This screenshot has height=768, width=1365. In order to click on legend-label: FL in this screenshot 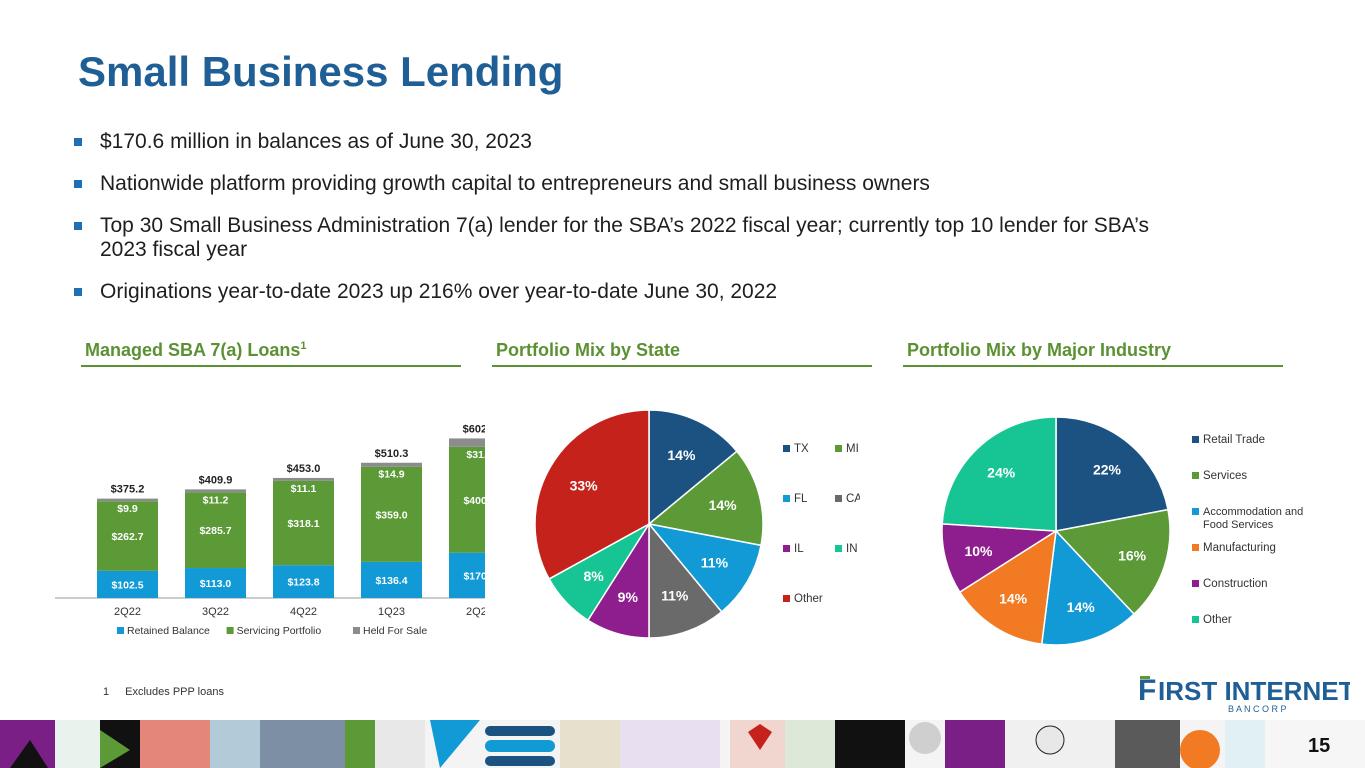, I will do `click(801, 499)`.